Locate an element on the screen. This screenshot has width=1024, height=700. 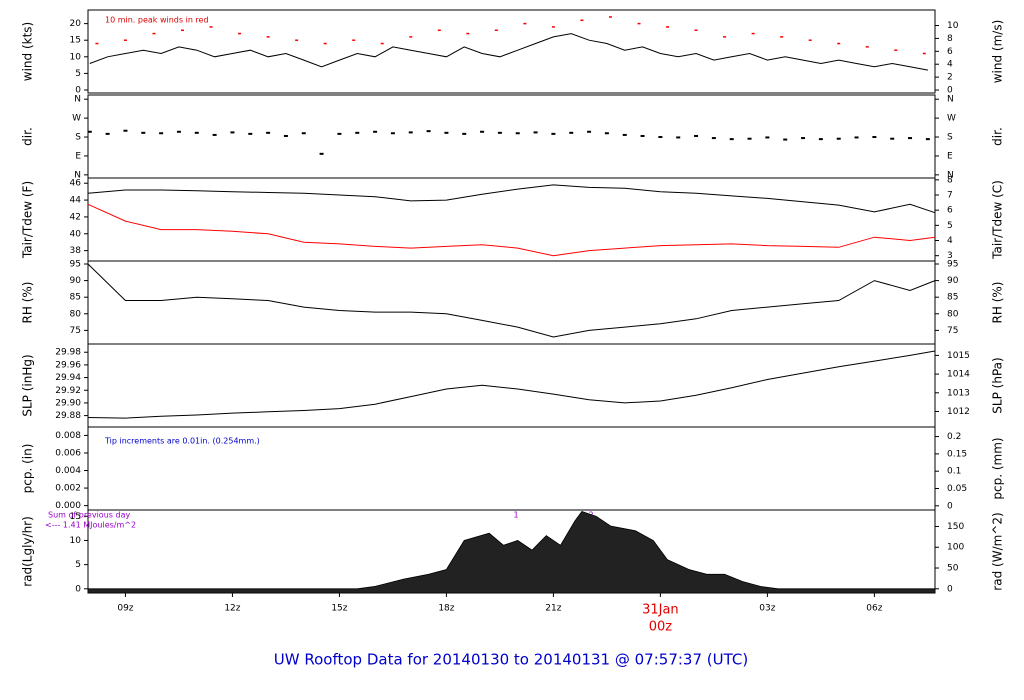
y-tick-label: 5 is located at coordinates (78, 74).